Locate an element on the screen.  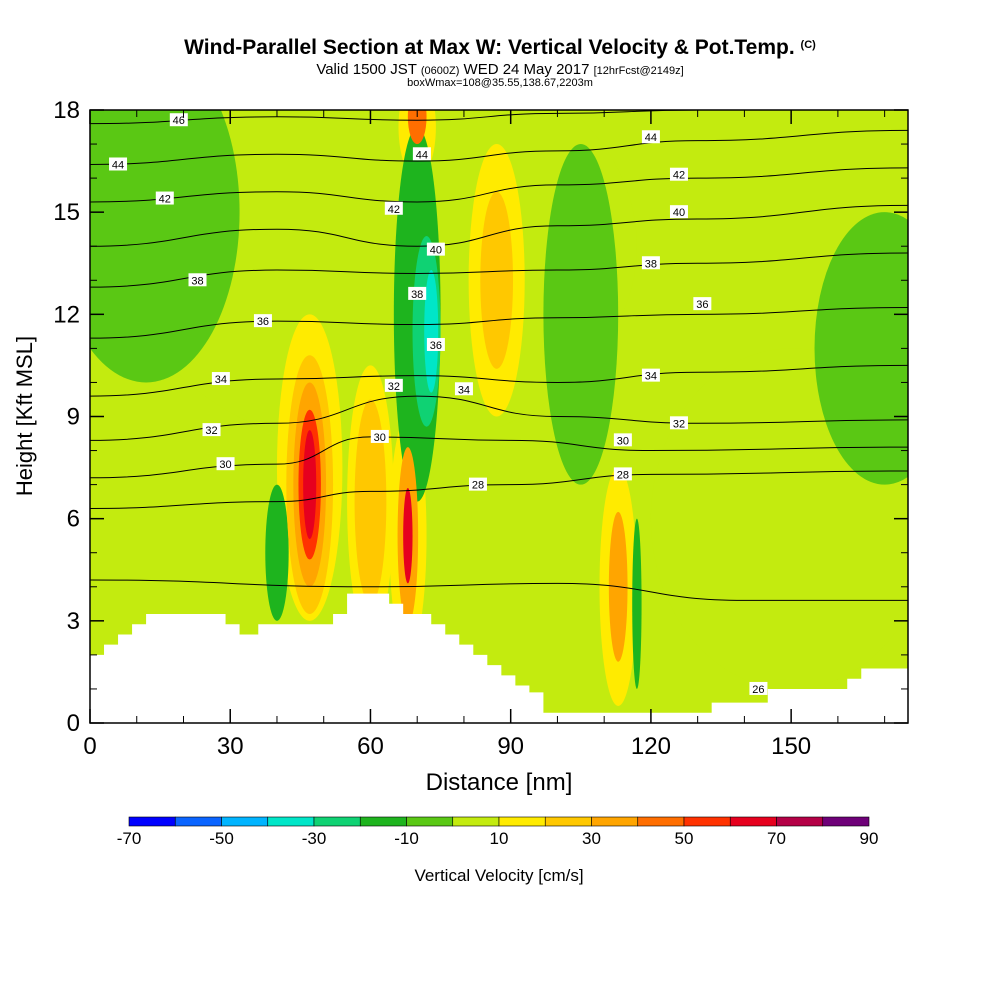
y-tick-label: 9 is located at coordinates (73, 417).